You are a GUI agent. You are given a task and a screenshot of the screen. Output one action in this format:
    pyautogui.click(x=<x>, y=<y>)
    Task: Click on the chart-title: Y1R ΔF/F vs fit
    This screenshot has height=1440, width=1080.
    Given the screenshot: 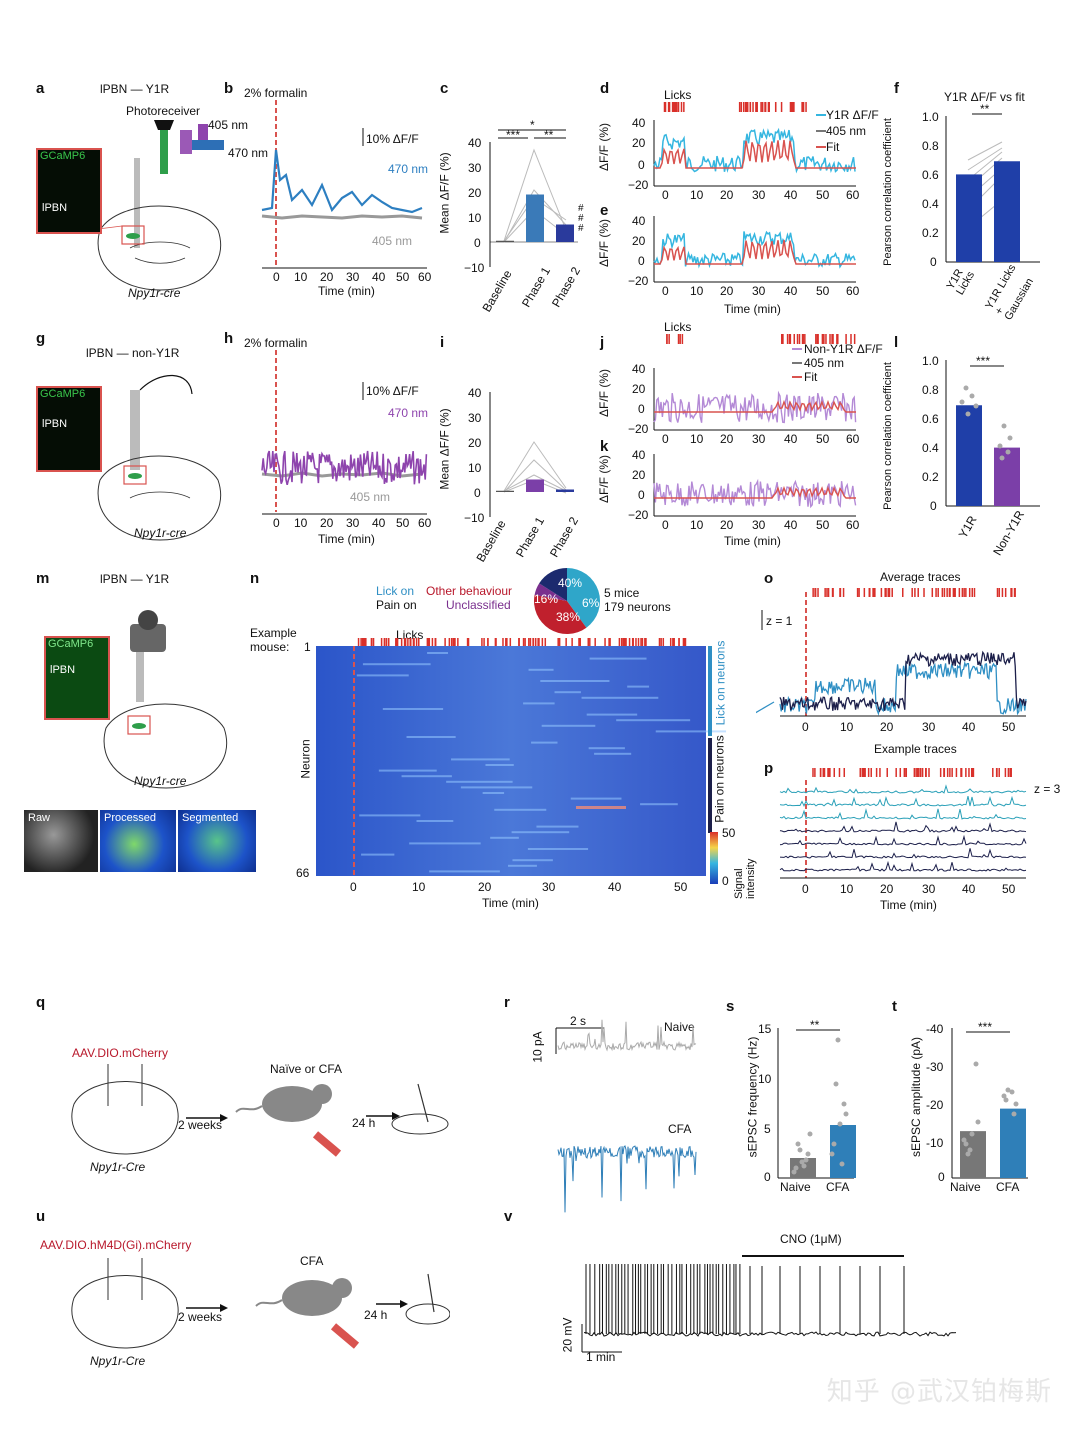 What is the action you would take?
    pyautogui.click(x=984, y=97)
    